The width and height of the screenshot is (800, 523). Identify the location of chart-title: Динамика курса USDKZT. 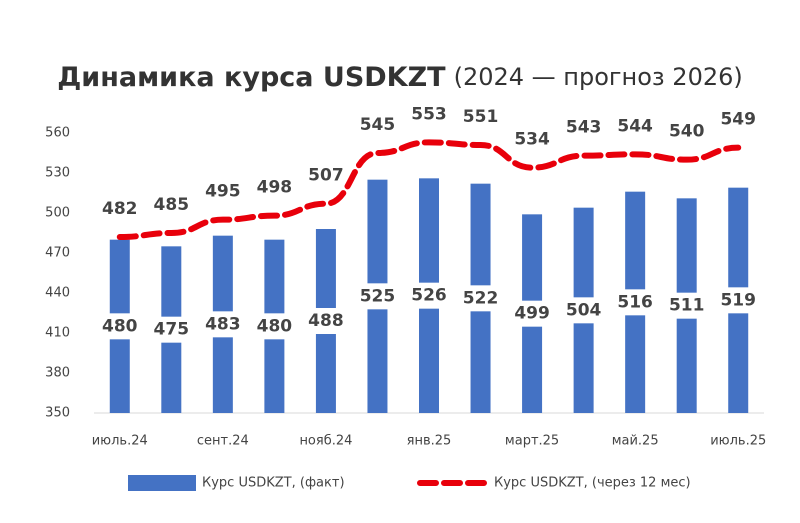
(251, 77).